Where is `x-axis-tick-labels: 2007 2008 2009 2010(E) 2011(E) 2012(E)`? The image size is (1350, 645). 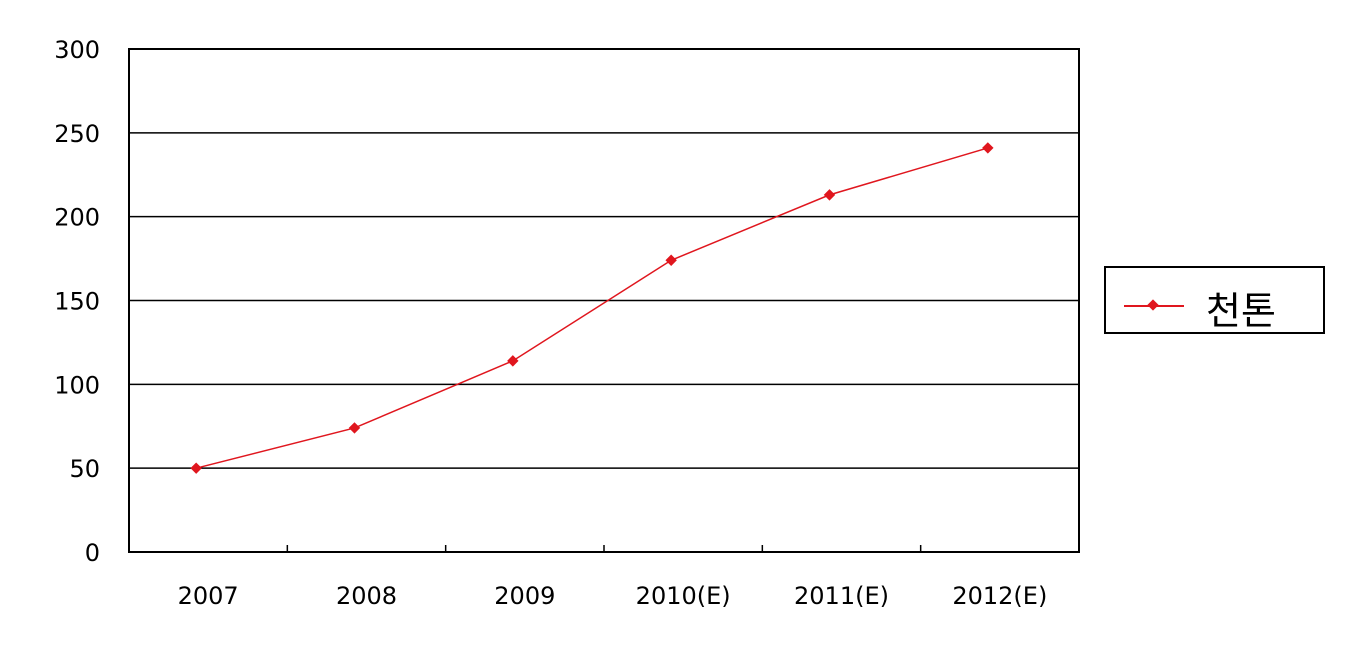
x-axis-tick-labels: 2007 2008 2009 2010(E) 2011(E) 2012(E) is located at coordinates (613, 596).